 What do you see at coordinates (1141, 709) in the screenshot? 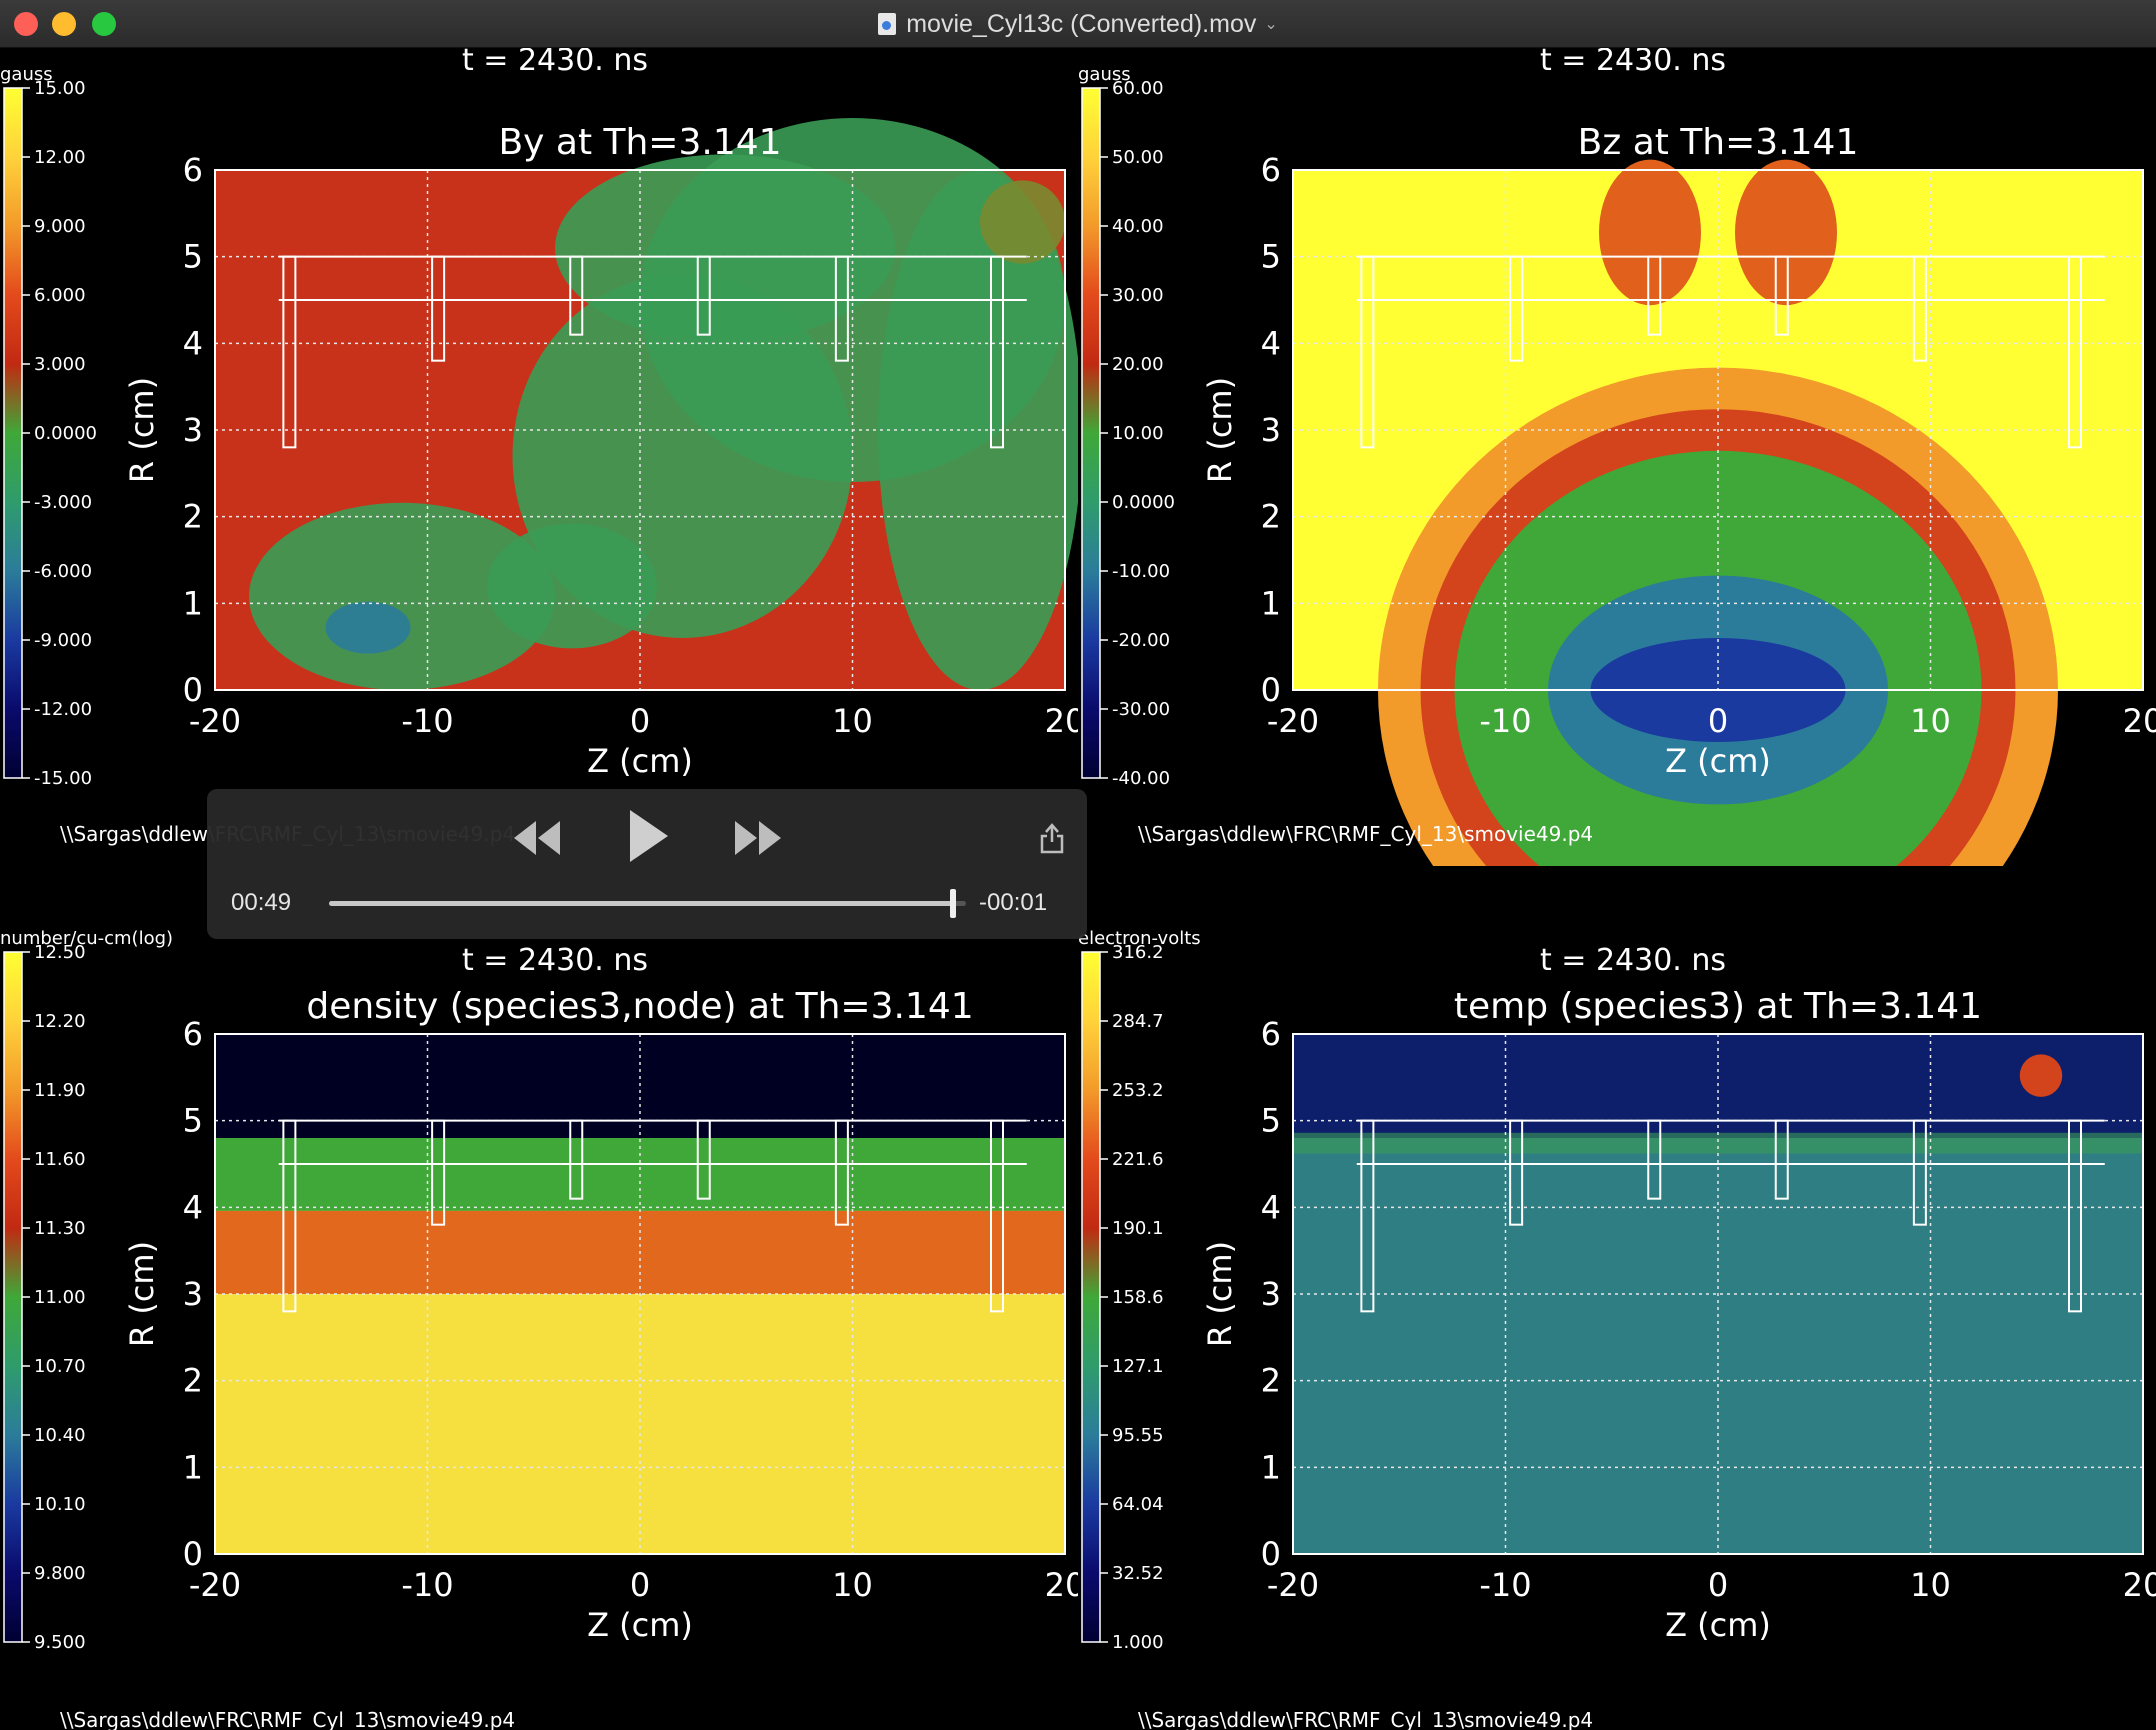
I see `colorbar-tick-label: -30.00` at bounding box center [1141, 709].